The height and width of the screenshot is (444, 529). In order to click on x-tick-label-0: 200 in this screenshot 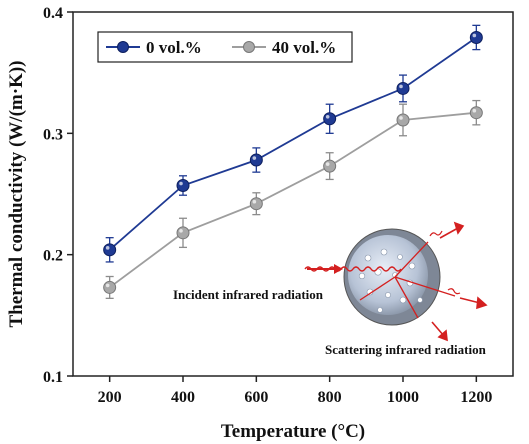, I will do `click(110, 397)`.